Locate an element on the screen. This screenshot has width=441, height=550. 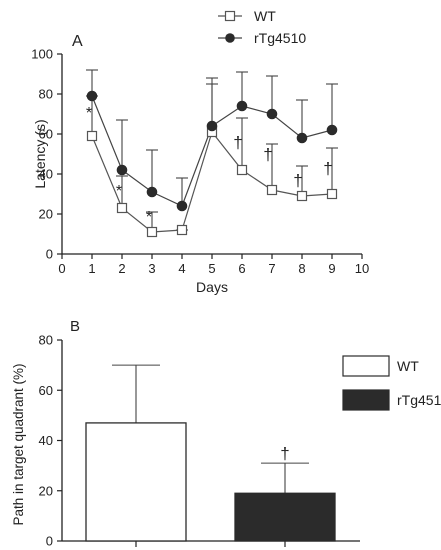
y-axis-label: Latency (s) is located at coordinates (40, 153).